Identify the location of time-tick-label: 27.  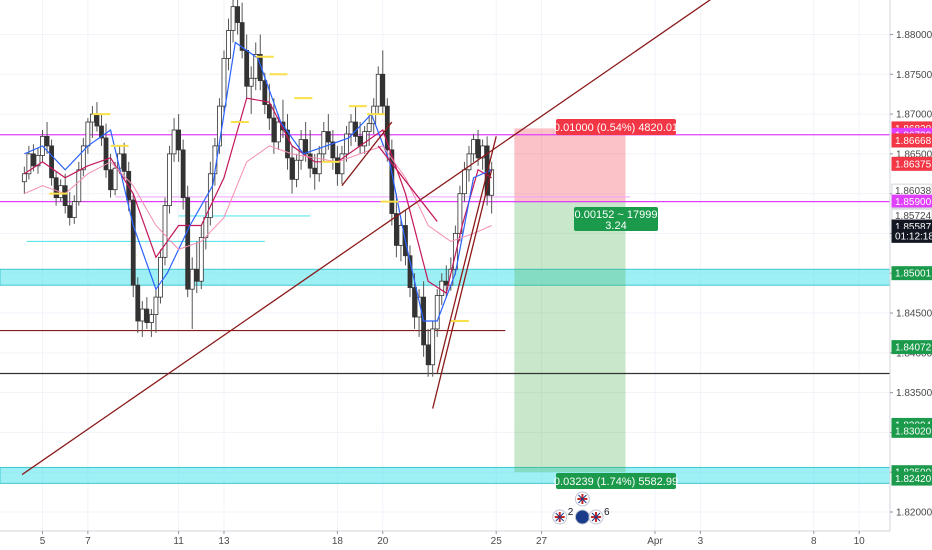
(542, 541).